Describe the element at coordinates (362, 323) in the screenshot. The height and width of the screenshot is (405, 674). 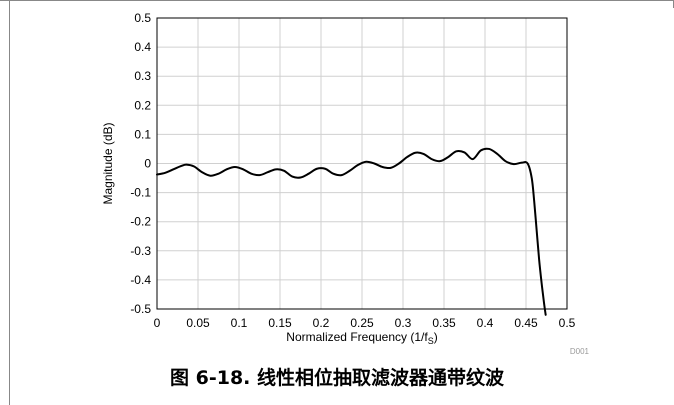
I see `x-tick-label: 0.25` at that location.